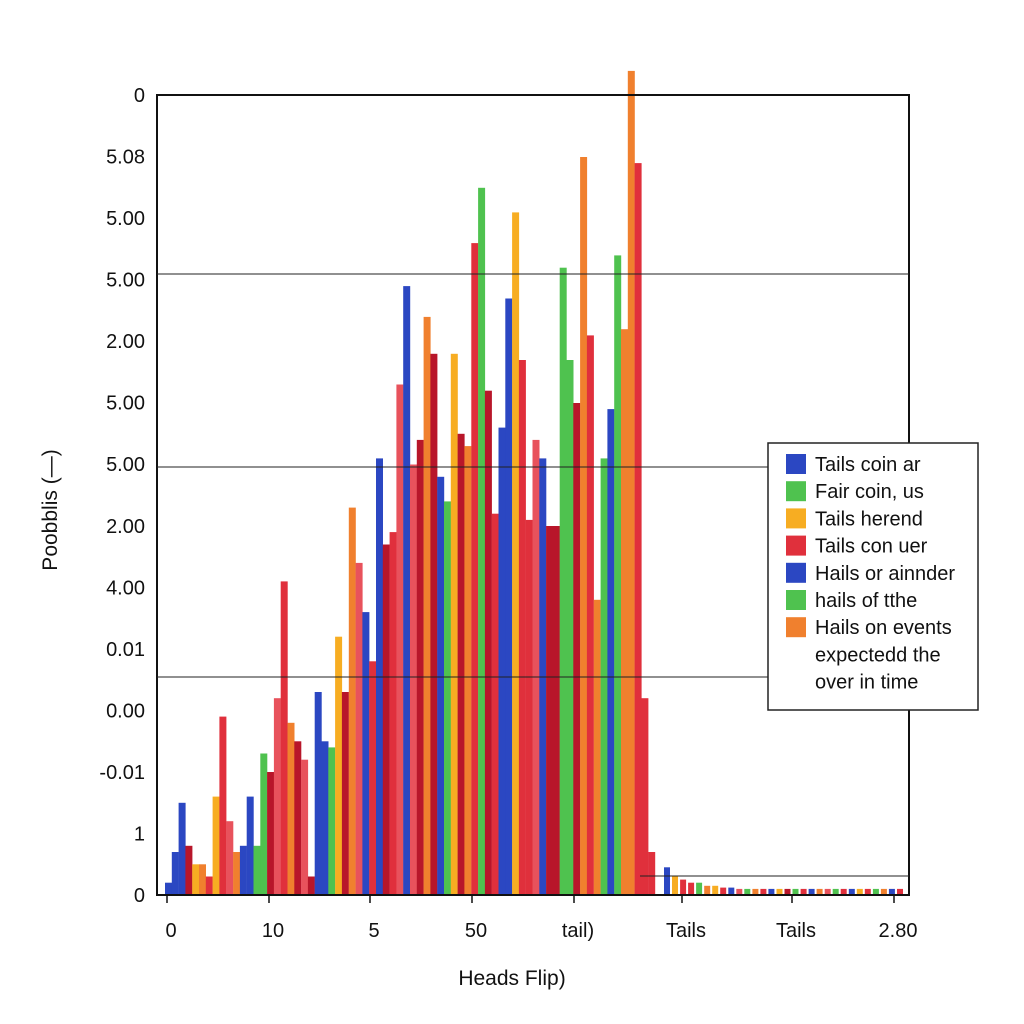  What do you see at coordinates (373, 931) in the screenshot?
I see `x-tick-label: 5` at bounding box center [373, 931].